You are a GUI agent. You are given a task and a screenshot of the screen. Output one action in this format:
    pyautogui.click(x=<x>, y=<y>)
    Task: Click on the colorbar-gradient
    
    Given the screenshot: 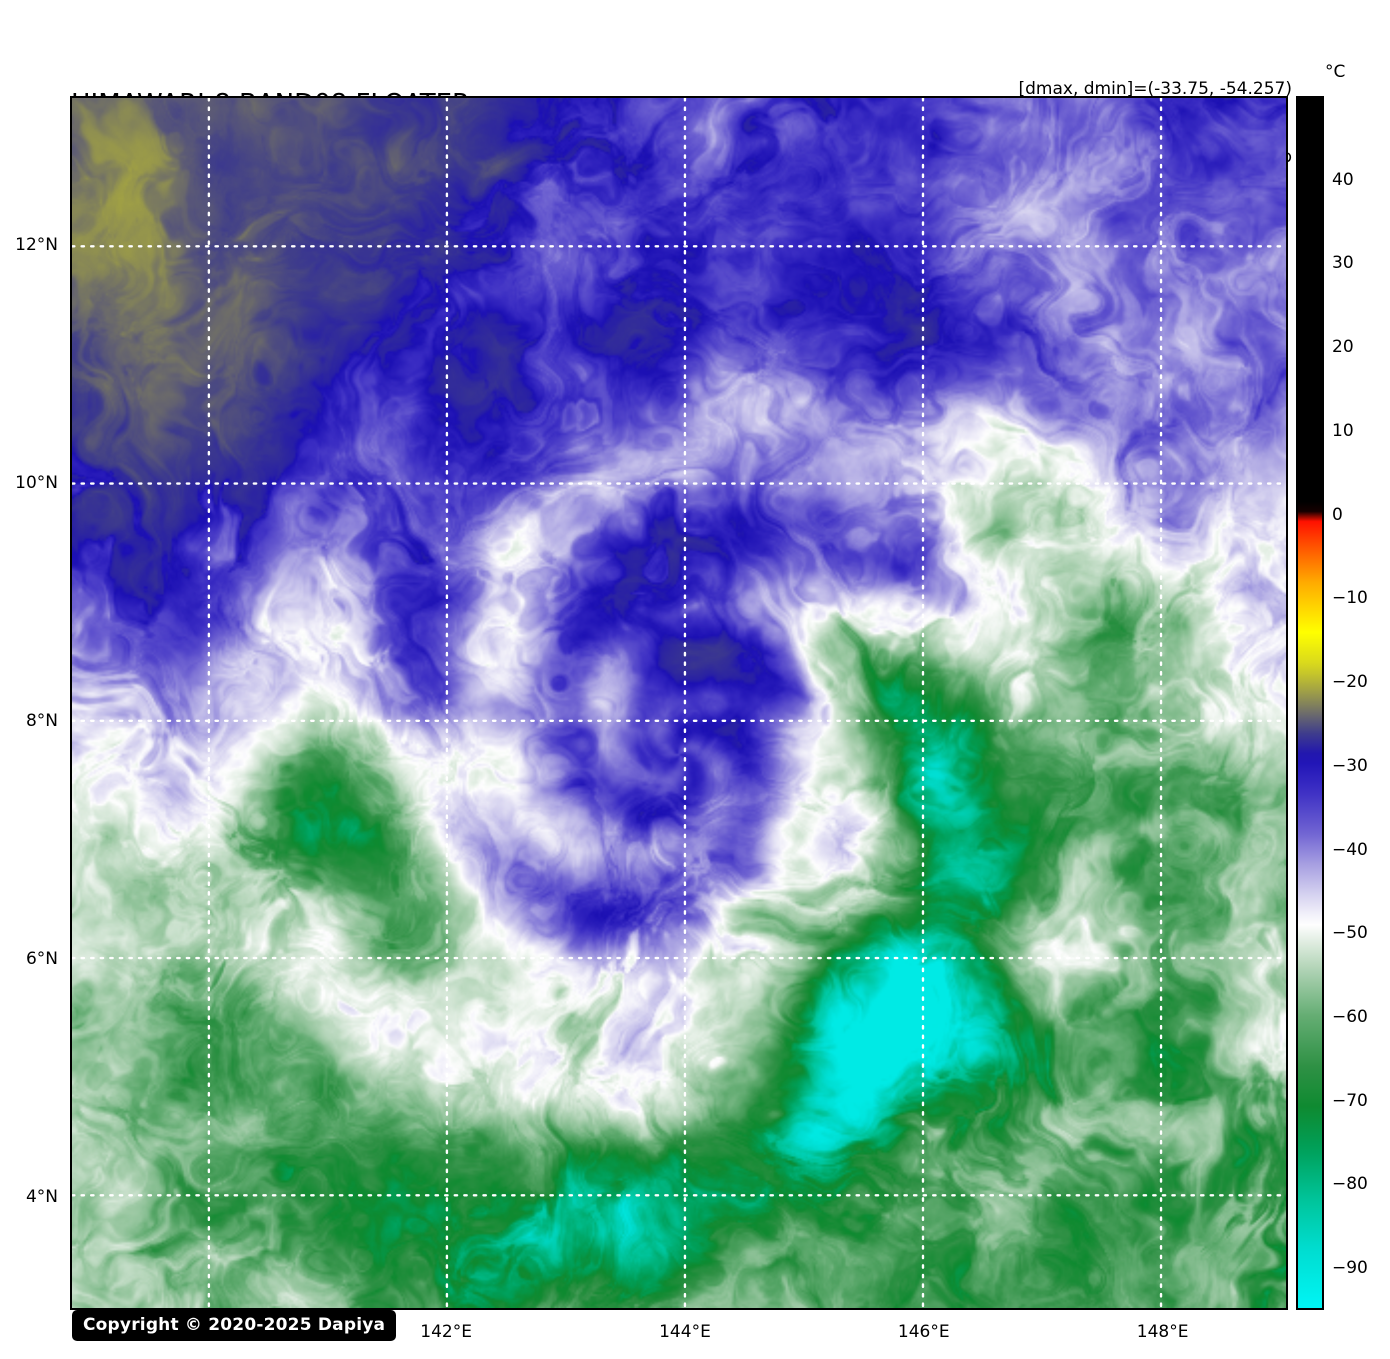 What is the action you would take?
    pyautogui.click(x=1310, y=703)
    